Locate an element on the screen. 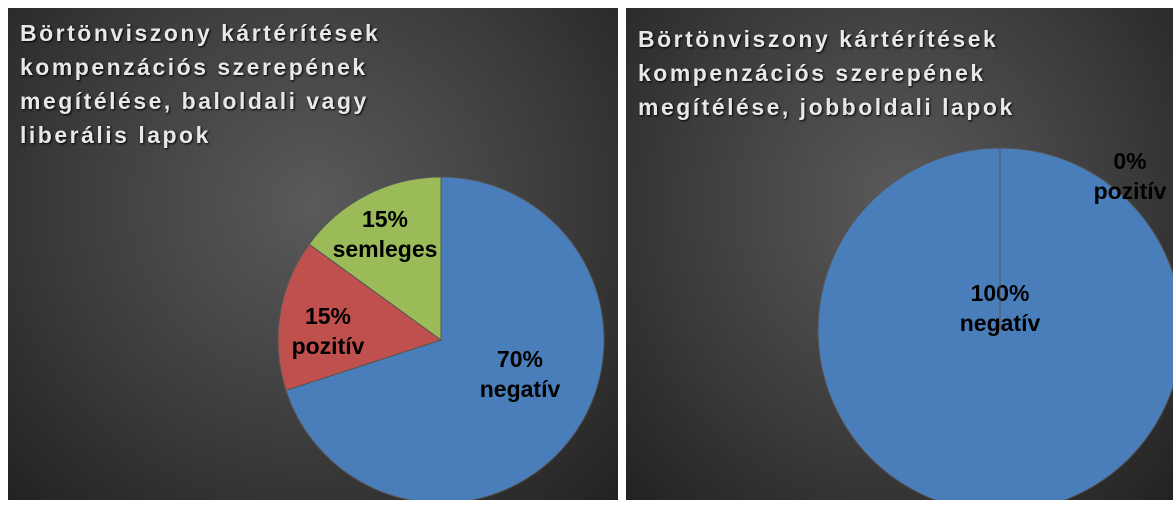  slice-category-label: semleges is located at coordinates (385, 249).